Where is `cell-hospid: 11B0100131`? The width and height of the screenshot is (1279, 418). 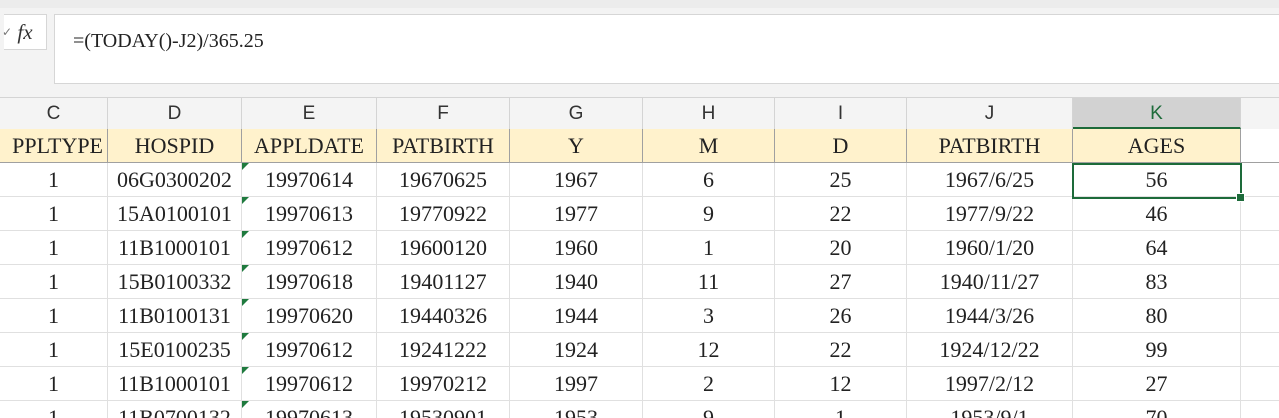 cell-hospid: 11B0100131 is located at coordinates (175, 316).